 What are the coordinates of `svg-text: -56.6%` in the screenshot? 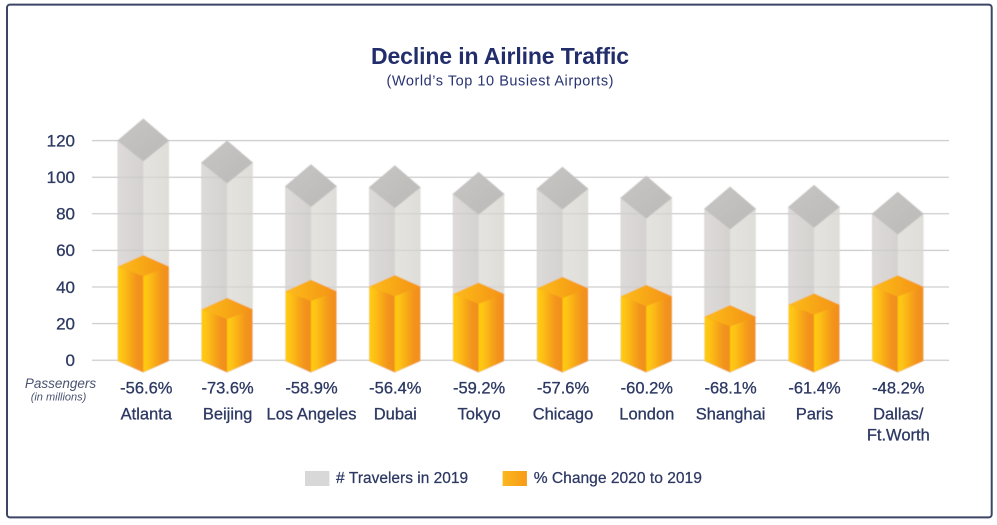 It's located at (146, 389).